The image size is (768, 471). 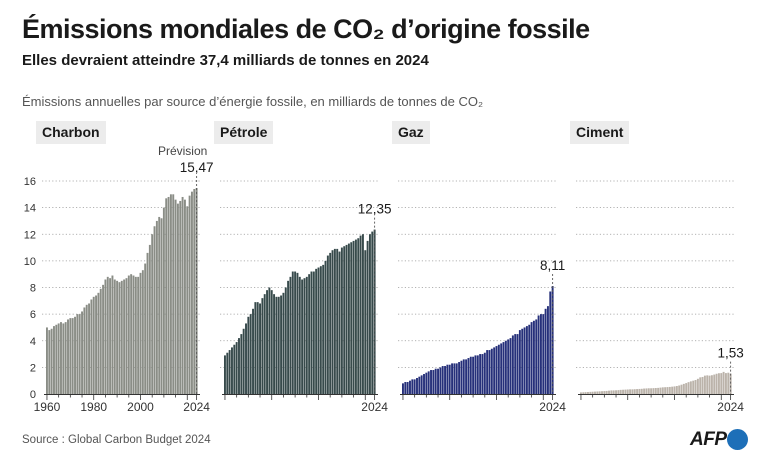 What do you see at coordinates (173, 294) in the screenshot?
I see `bar-charbon-2014` at bounding box center [173, 294].